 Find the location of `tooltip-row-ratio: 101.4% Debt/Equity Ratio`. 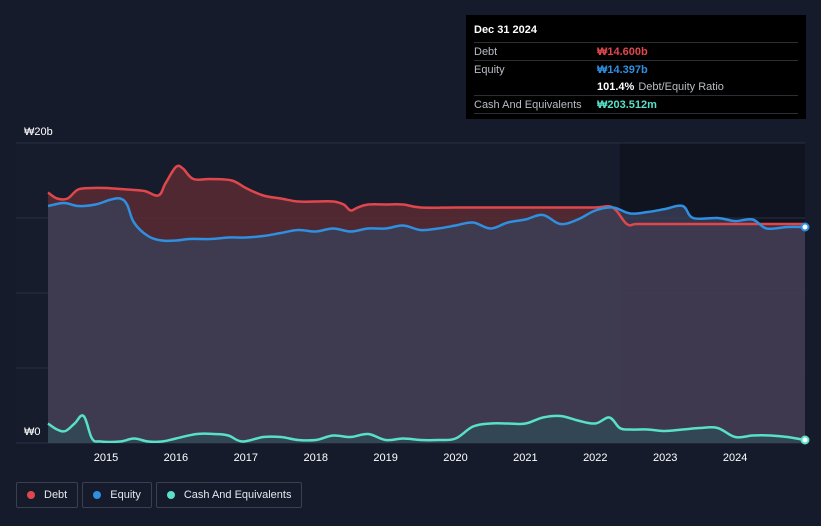

tooltip-row-ratio: 101.4% Debt/Equity Ratio is located at coordinates (636, 86).